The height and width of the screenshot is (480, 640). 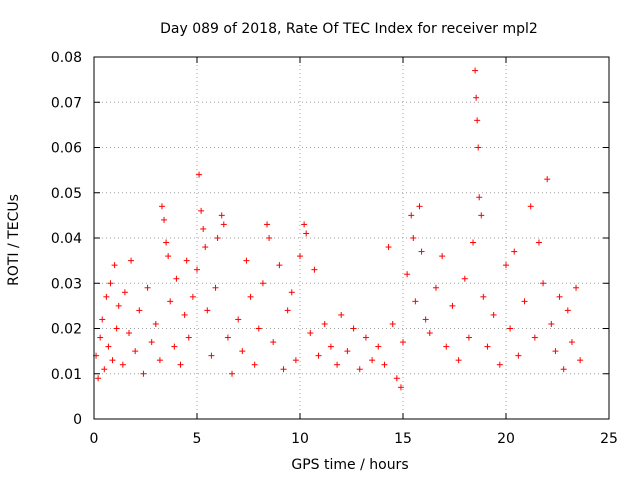 What do you see at coordinates (77, 420) in the screenshot?
I see `y-tick-label: 0` at bounding box center [77, 420].